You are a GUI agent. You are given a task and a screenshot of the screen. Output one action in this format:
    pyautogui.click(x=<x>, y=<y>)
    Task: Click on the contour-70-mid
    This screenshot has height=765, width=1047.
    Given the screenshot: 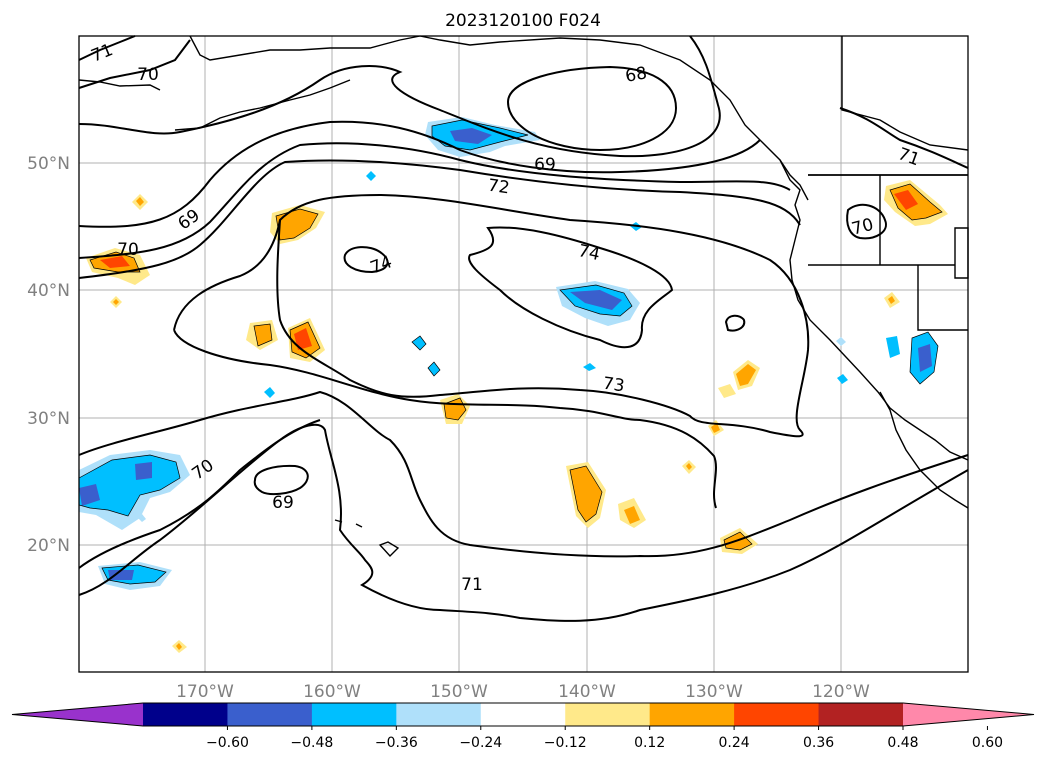 What is the action you would take?
    pyautogui.click(x=434, y=200)
    